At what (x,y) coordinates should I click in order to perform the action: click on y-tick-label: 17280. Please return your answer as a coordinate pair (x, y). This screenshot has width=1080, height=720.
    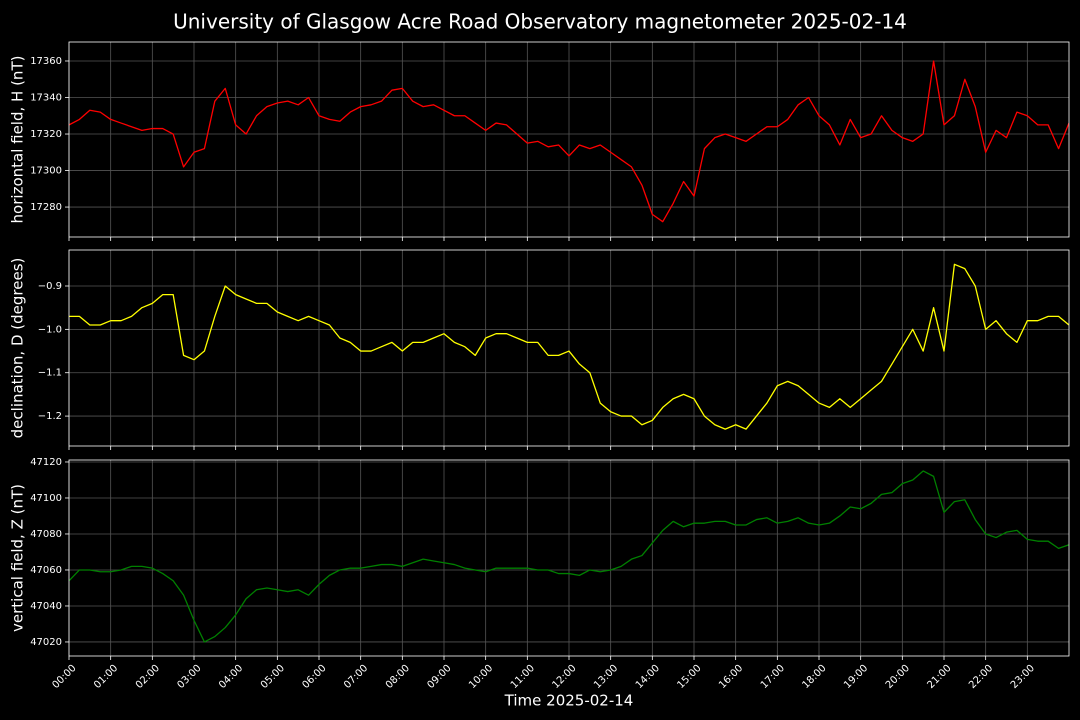
    Looking at the image, I should click on (46, 207).